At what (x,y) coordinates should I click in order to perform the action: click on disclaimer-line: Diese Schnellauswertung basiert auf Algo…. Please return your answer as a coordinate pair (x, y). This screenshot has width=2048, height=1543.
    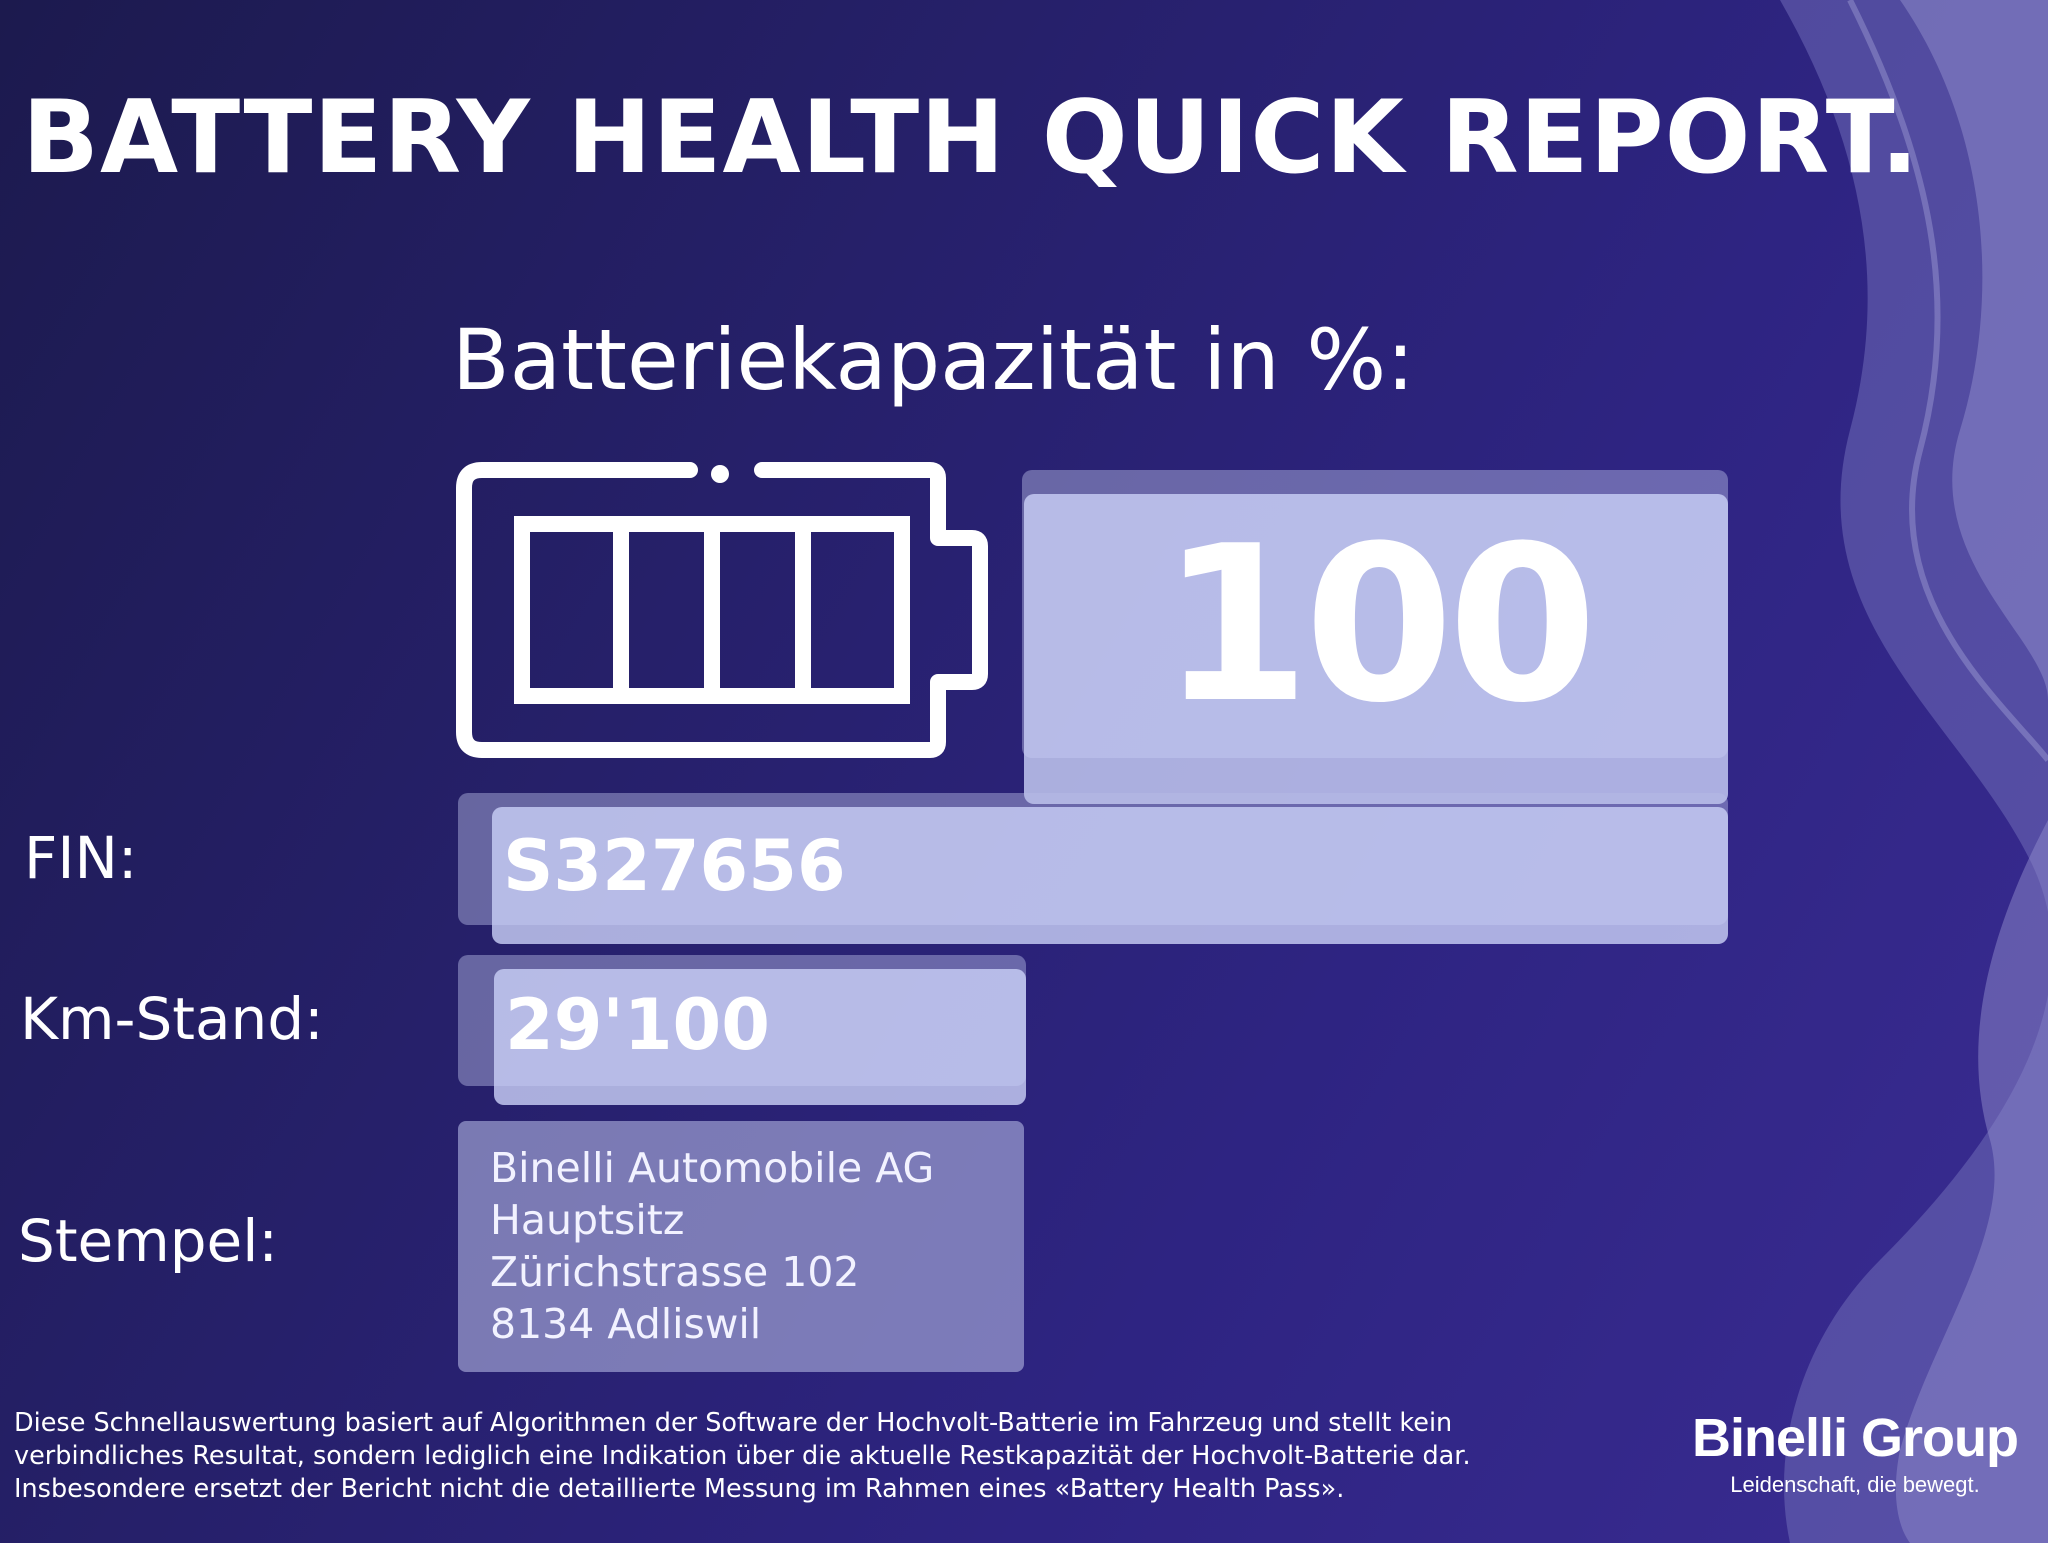
    Looking at the image, I should click on (733, 1423).